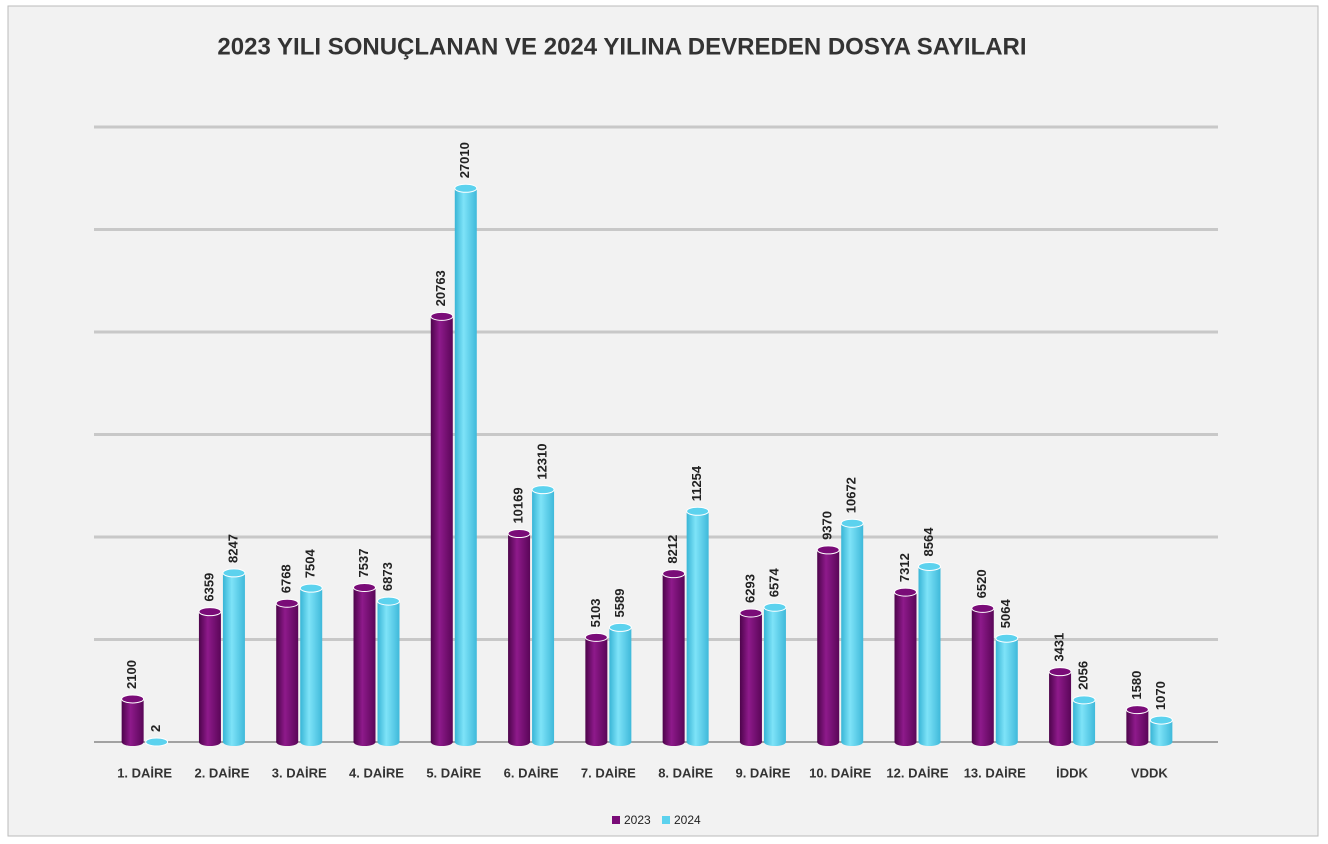 The image size is (1328, 844). I want to click on value-label: 6293, so click(749, 588).